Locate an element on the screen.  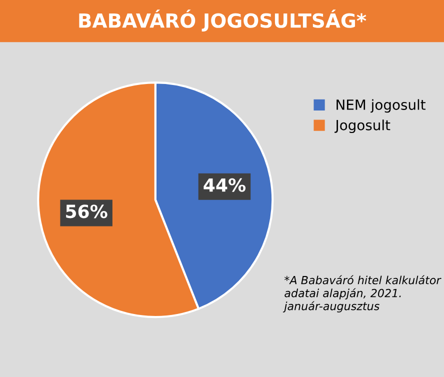
data-label: 56% is located at coordinates (87, 211).